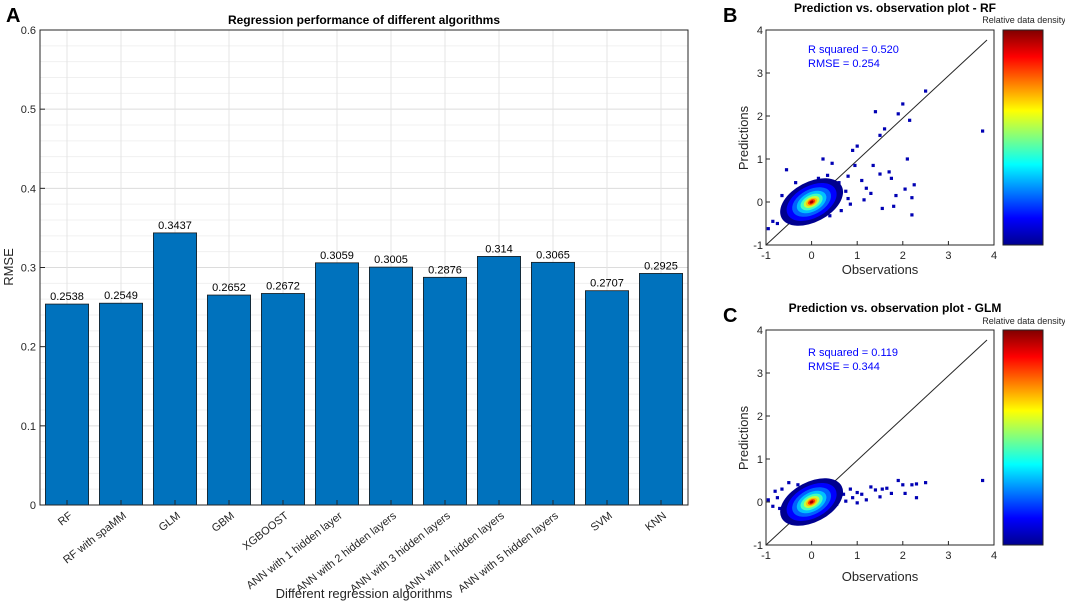 The image size is (1065, 603). Describe the element at coordinates (895, 8) in the screenshot. I see `scatter-rf-title: Prediction vs. observation plot - RF` at that location.